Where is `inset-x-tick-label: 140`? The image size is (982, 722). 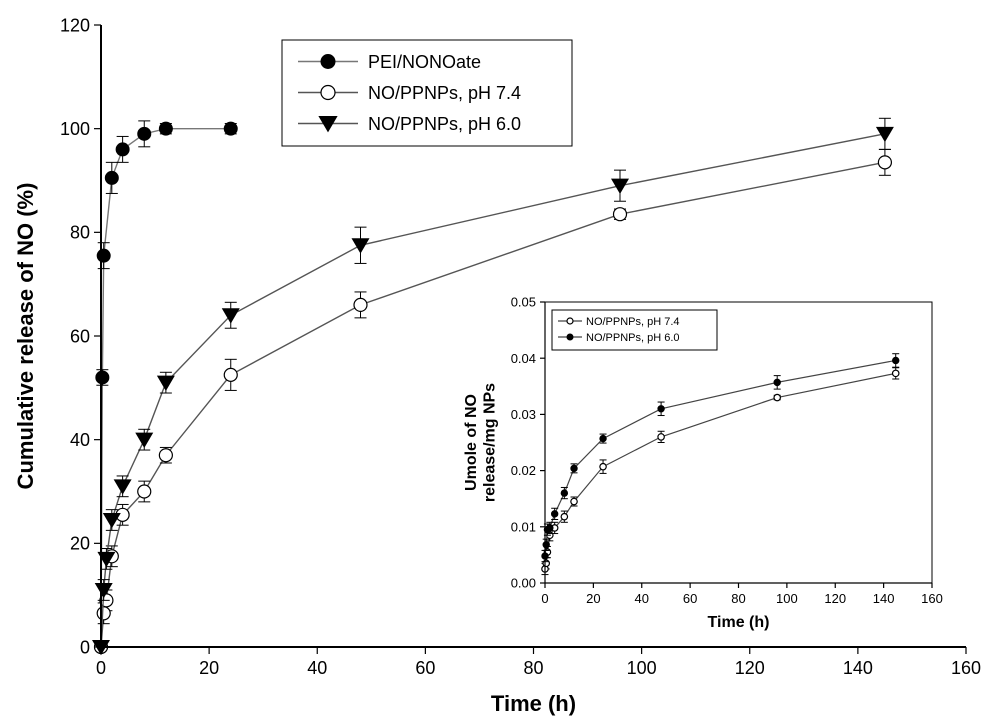
inset-x-tick-label: 140 is located at coordinates (884, 598).